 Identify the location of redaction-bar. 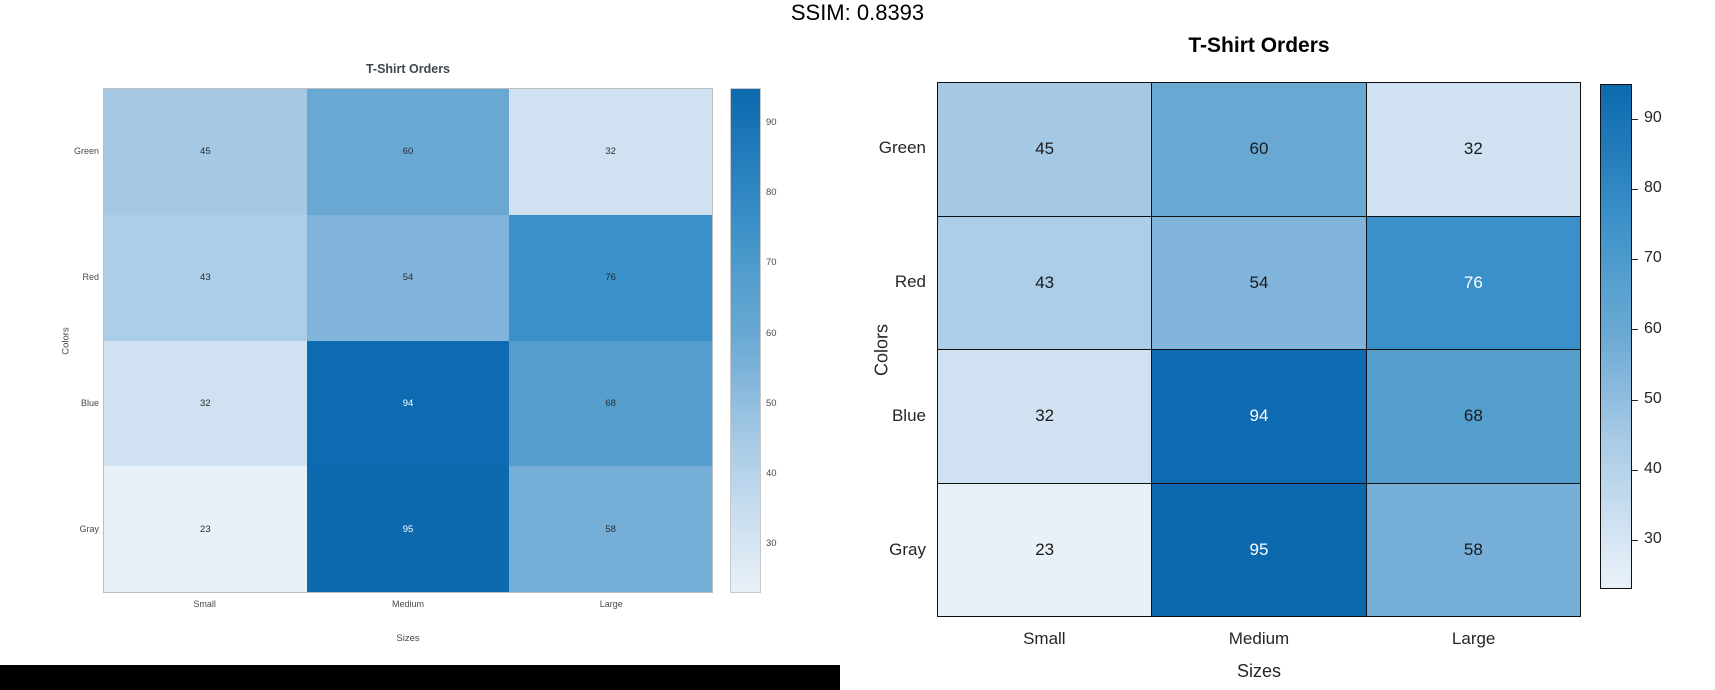
(420, 677).